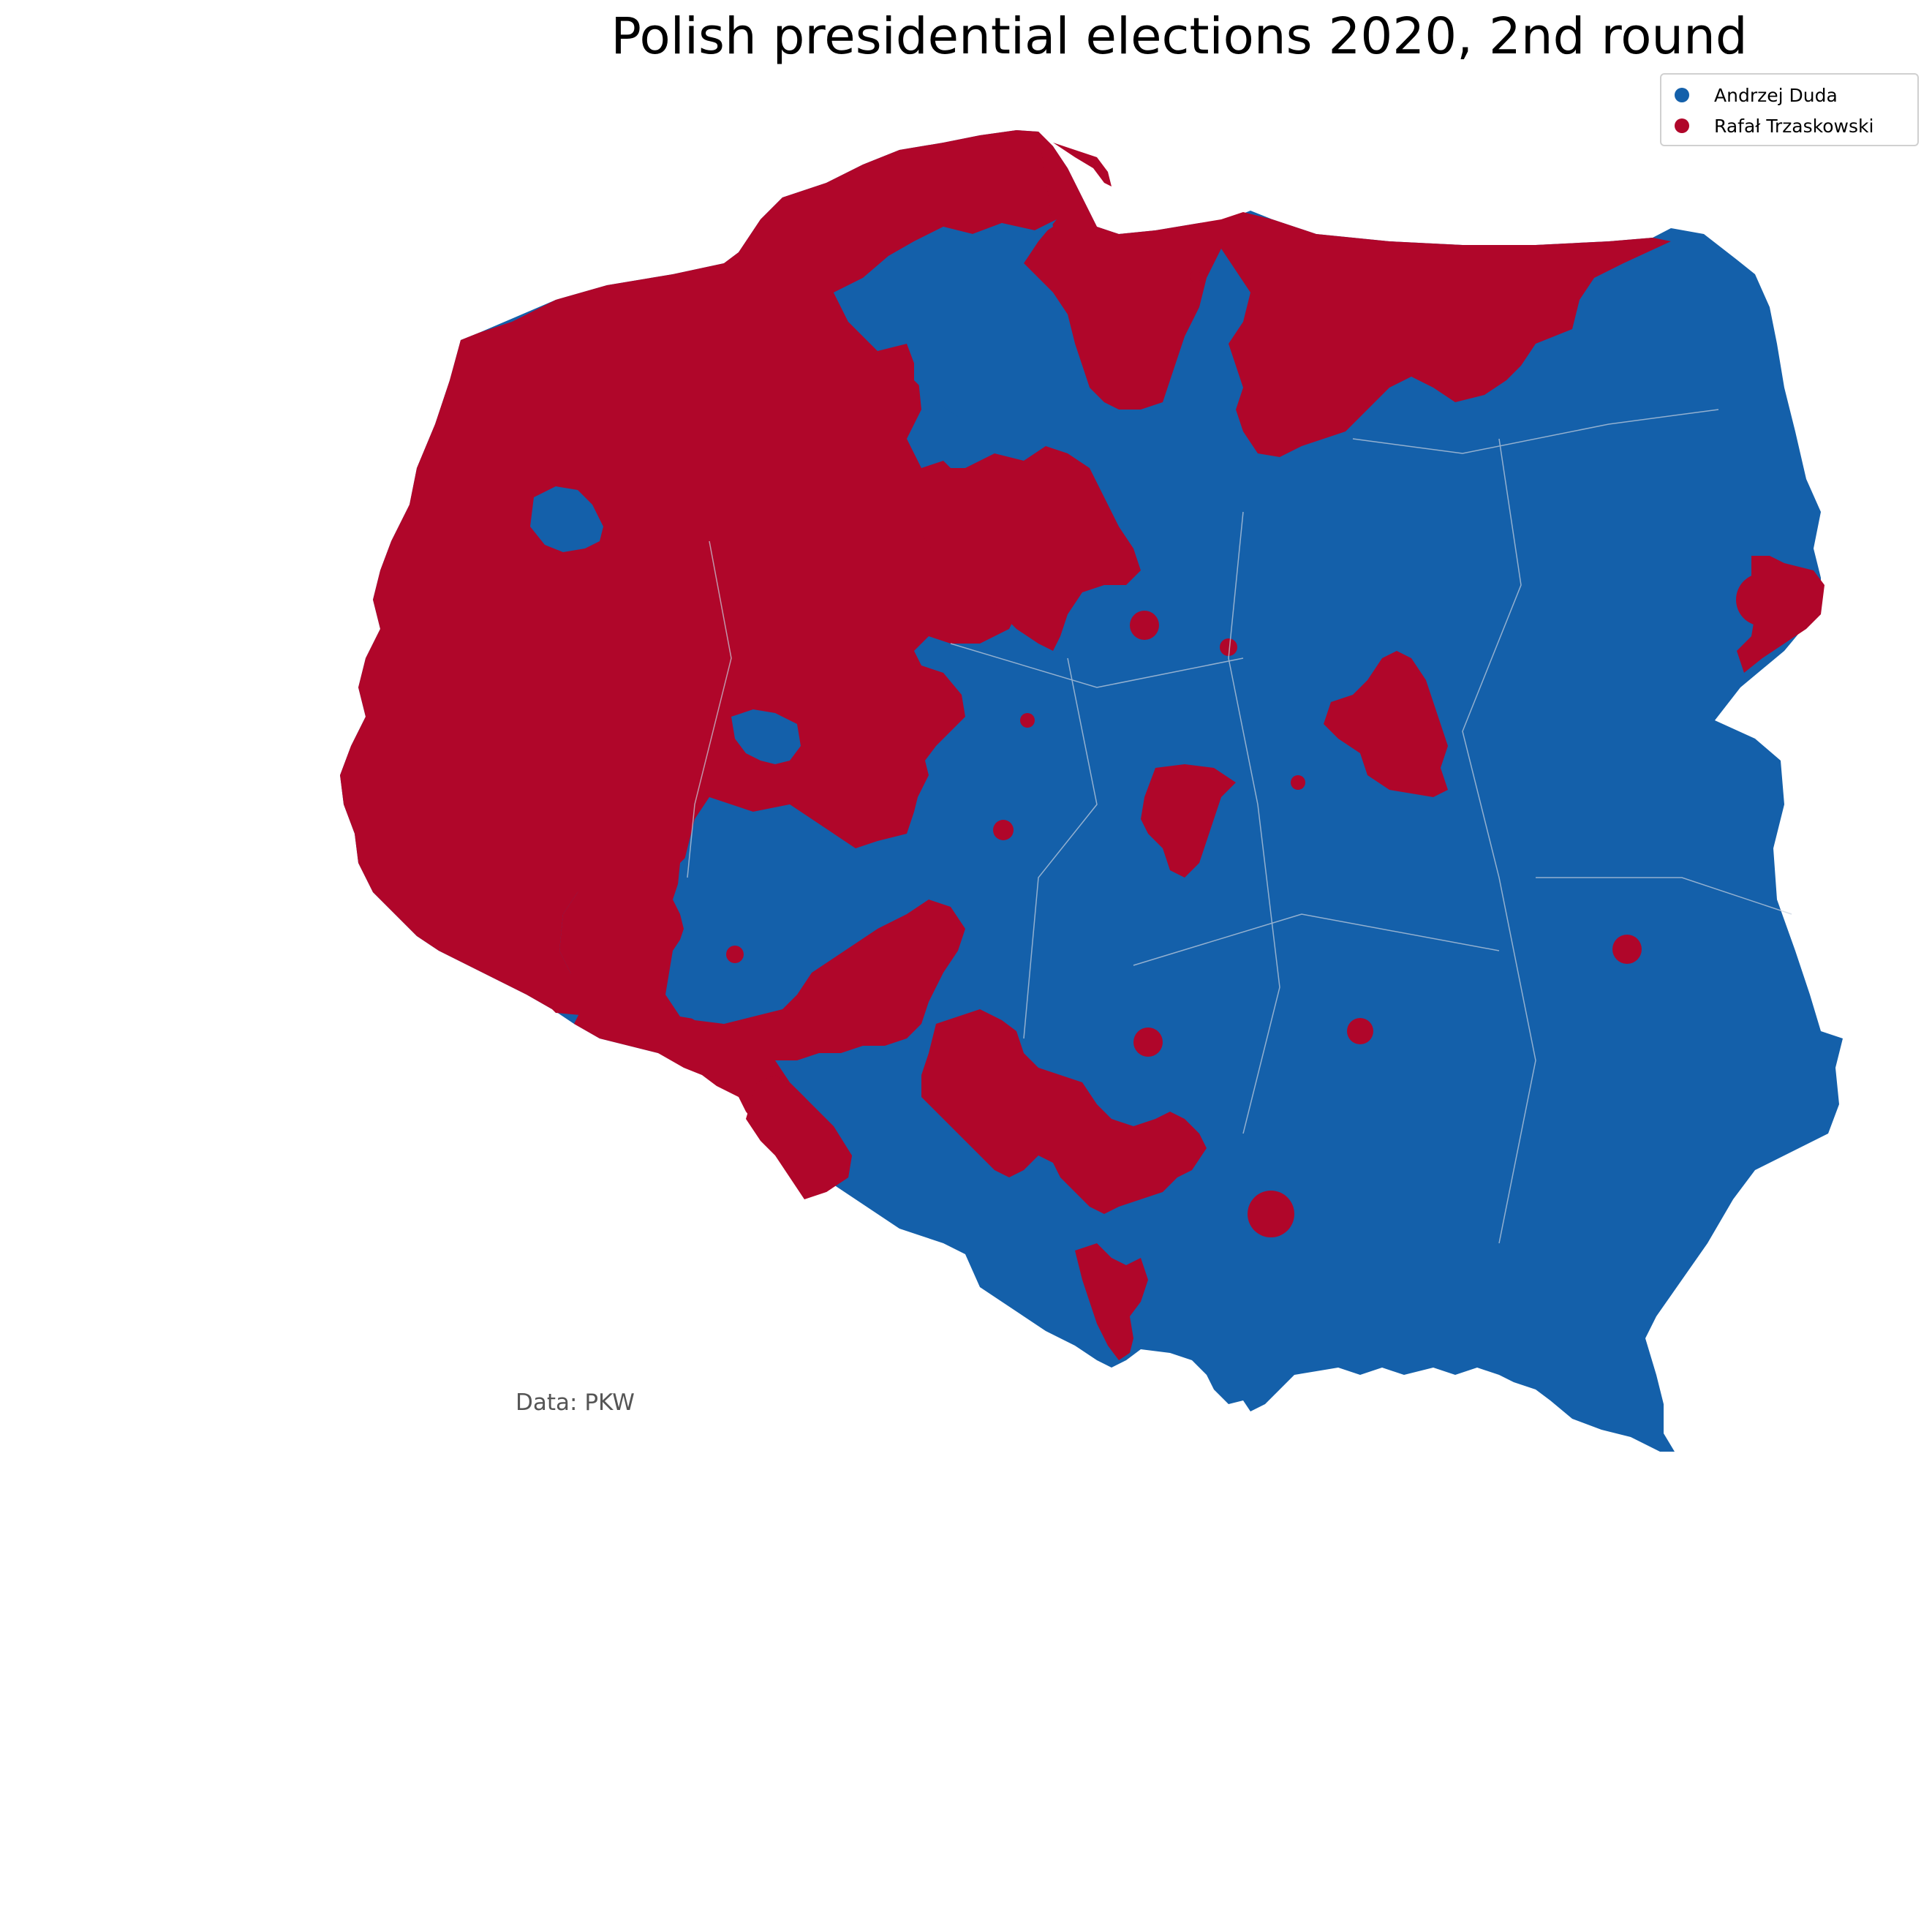 Image resolution: width=1932 pixels, height=1908 pixels. What do you see at coordinates (1148, 1042) in the screenshot?
I see `trzaskowski-spot-czestochowa` at bounding box center [1148, 1042].